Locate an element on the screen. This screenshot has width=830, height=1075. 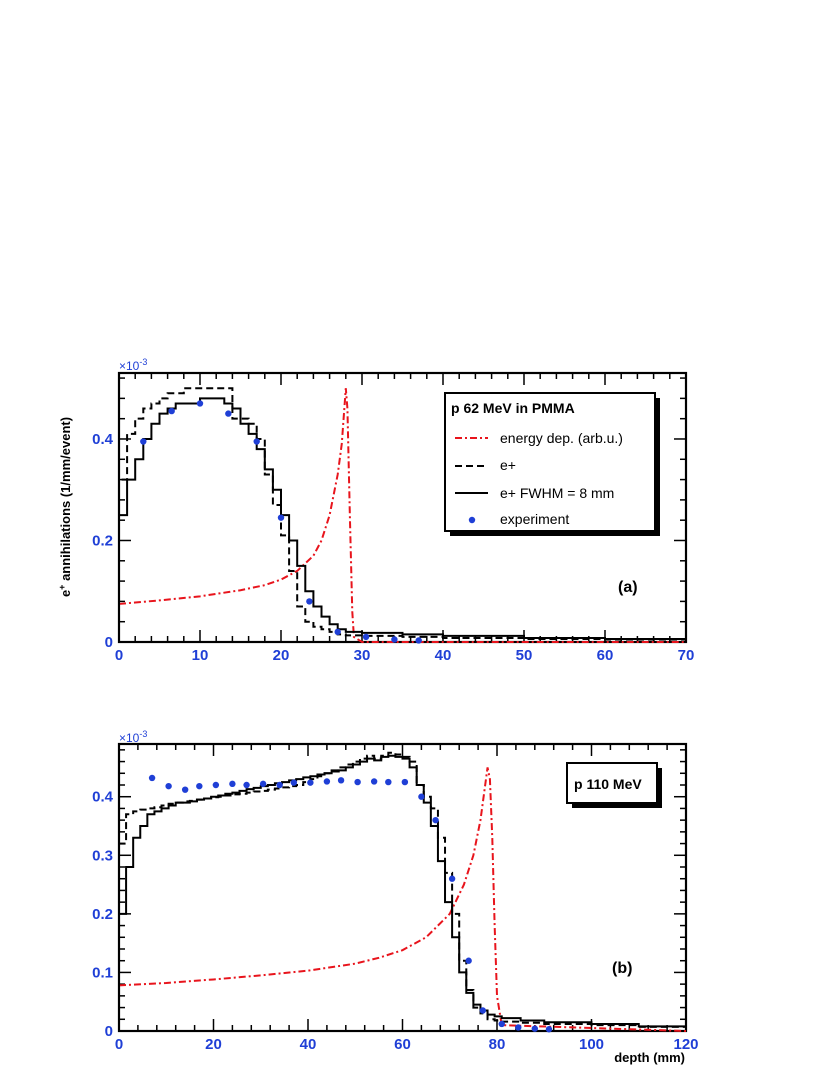
legend-label-experiment: experiment is located at coordinates (534, 519).